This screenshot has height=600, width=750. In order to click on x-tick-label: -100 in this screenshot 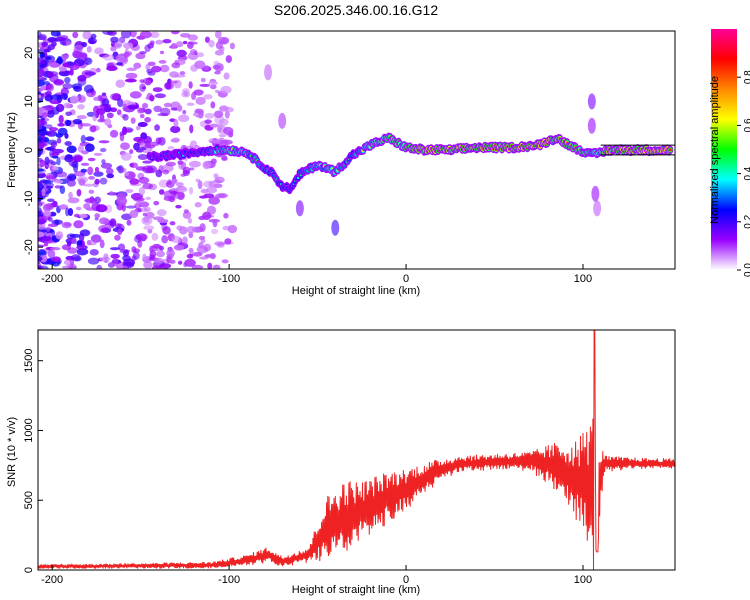, I will do `click(229, 279)`.